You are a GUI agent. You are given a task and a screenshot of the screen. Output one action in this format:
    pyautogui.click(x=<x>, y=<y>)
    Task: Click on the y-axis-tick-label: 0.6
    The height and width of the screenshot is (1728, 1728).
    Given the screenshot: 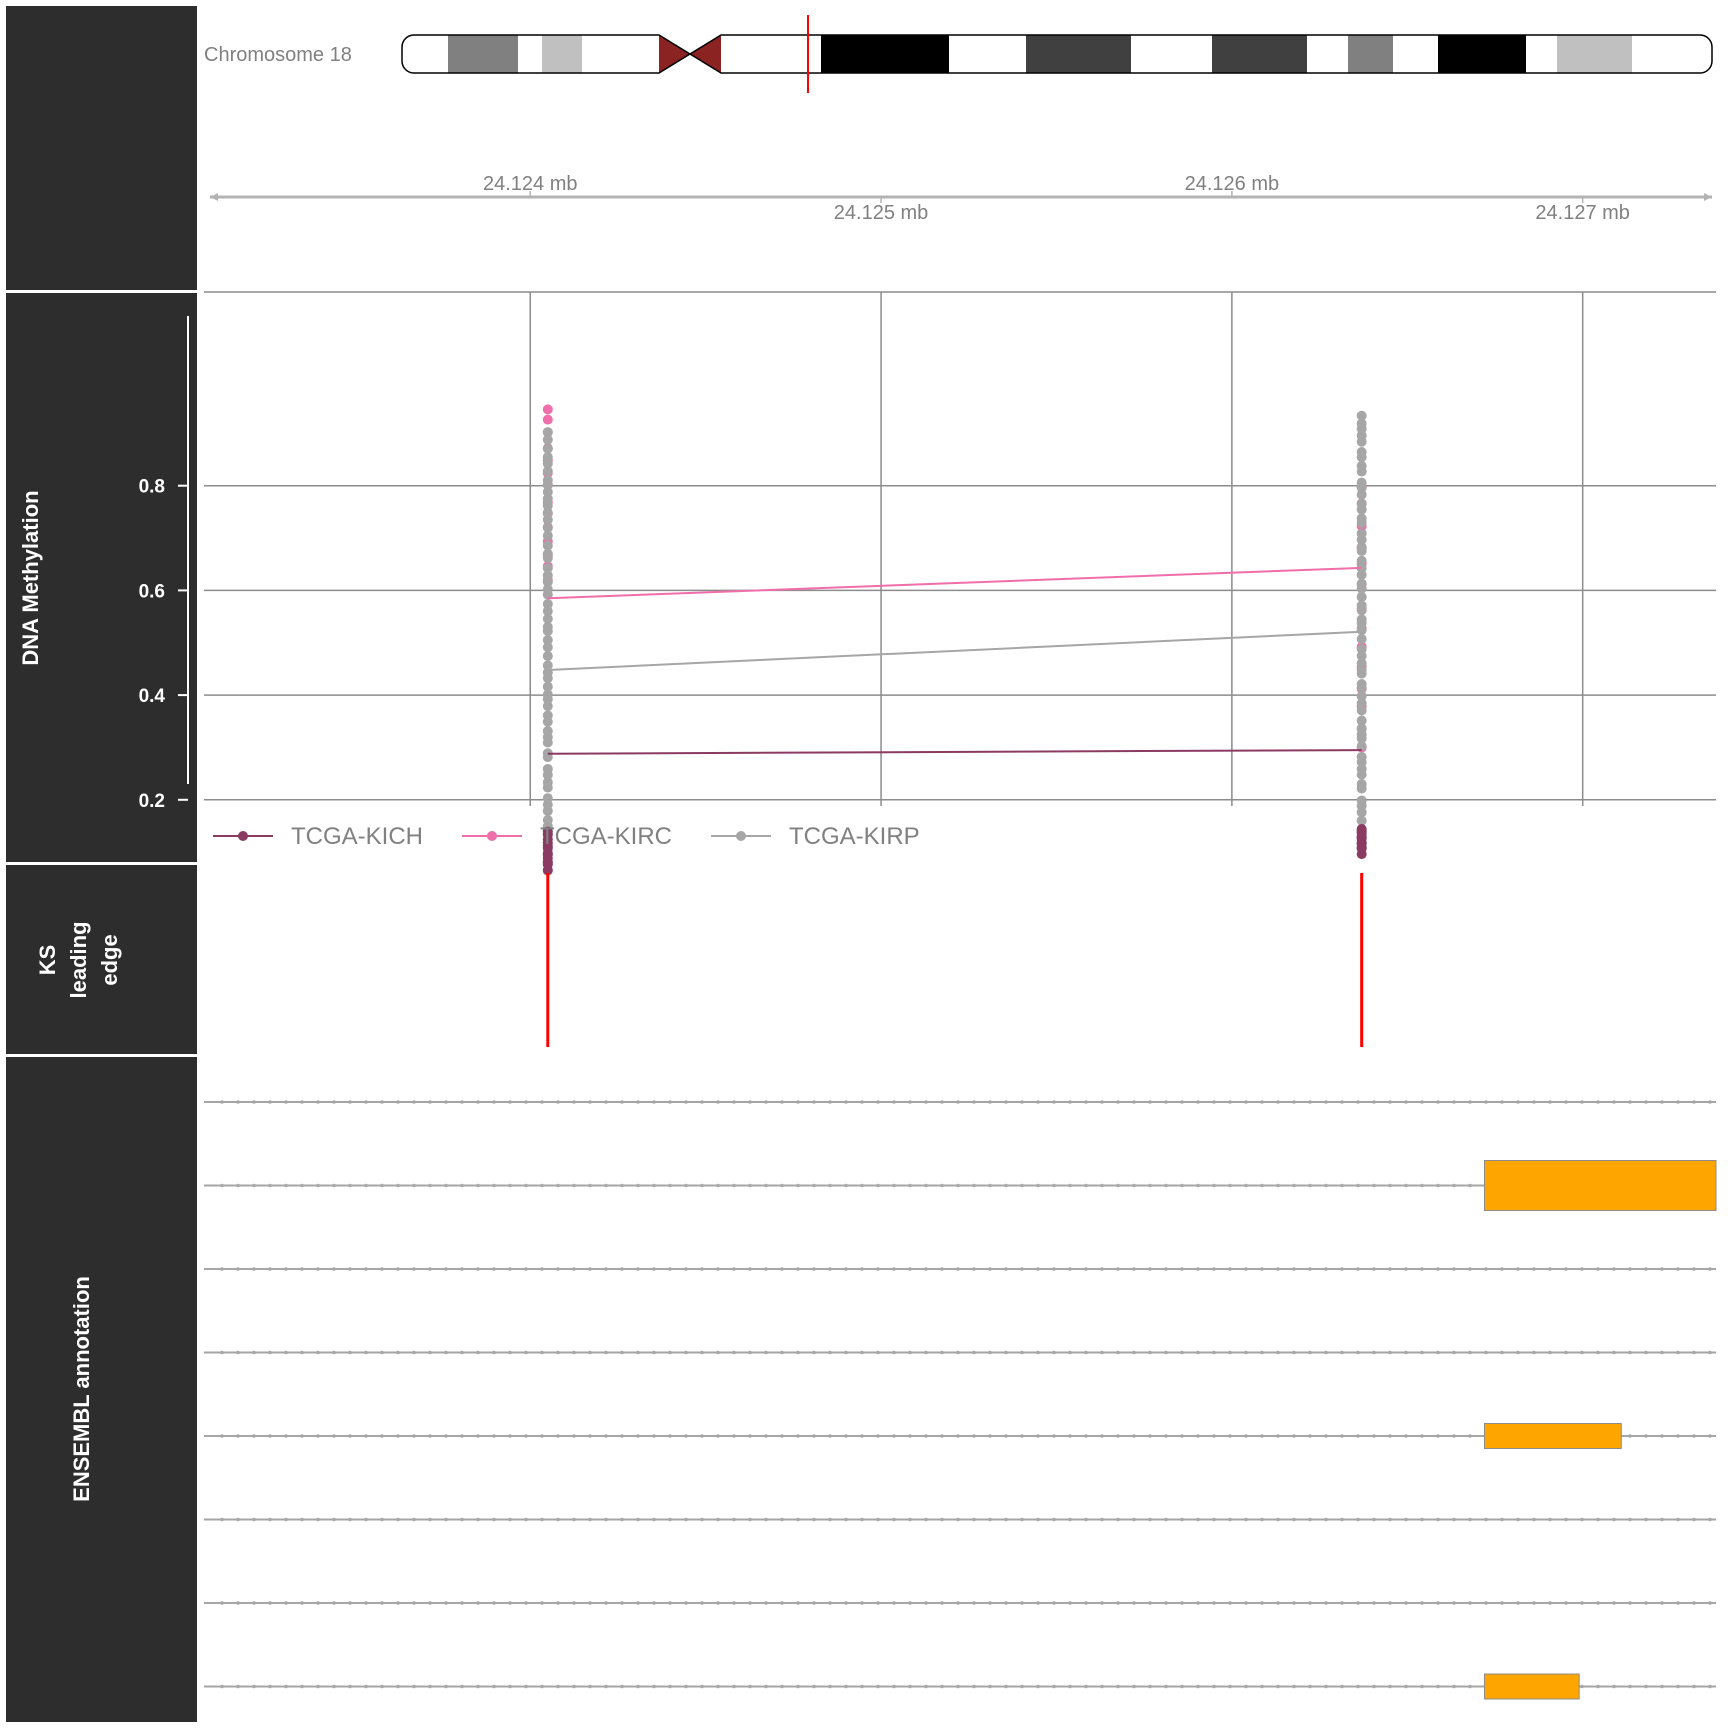 What is the action you would take?
    pyautogui.click(x=152, y=591)
    